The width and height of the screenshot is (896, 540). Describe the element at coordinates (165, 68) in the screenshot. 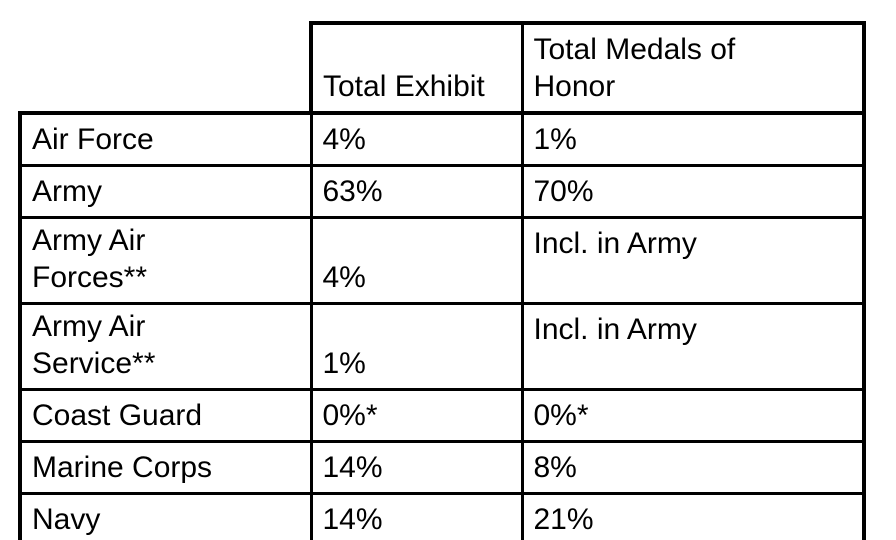

I see `header-empty-corner-cell` at that location.